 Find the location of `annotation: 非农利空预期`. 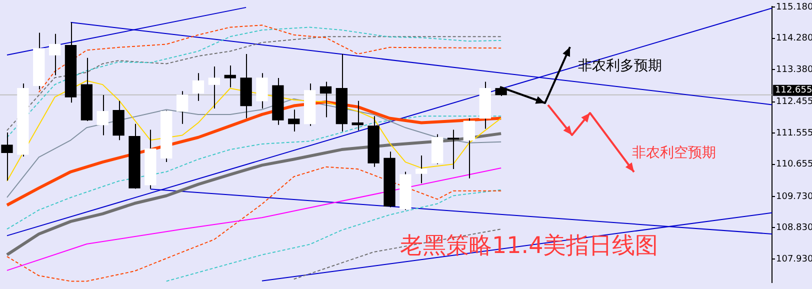

annotation: 非农利空预期 is located at coordinates (674, 153).